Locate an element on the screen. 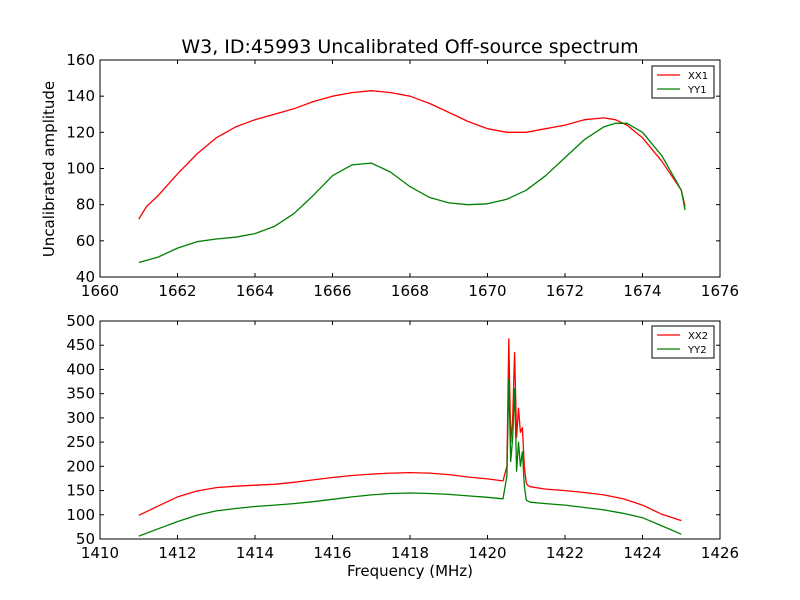 The height and width of the screenshot is (600, 800). y-tick-label: 150 is located at coordinates (80, 491).